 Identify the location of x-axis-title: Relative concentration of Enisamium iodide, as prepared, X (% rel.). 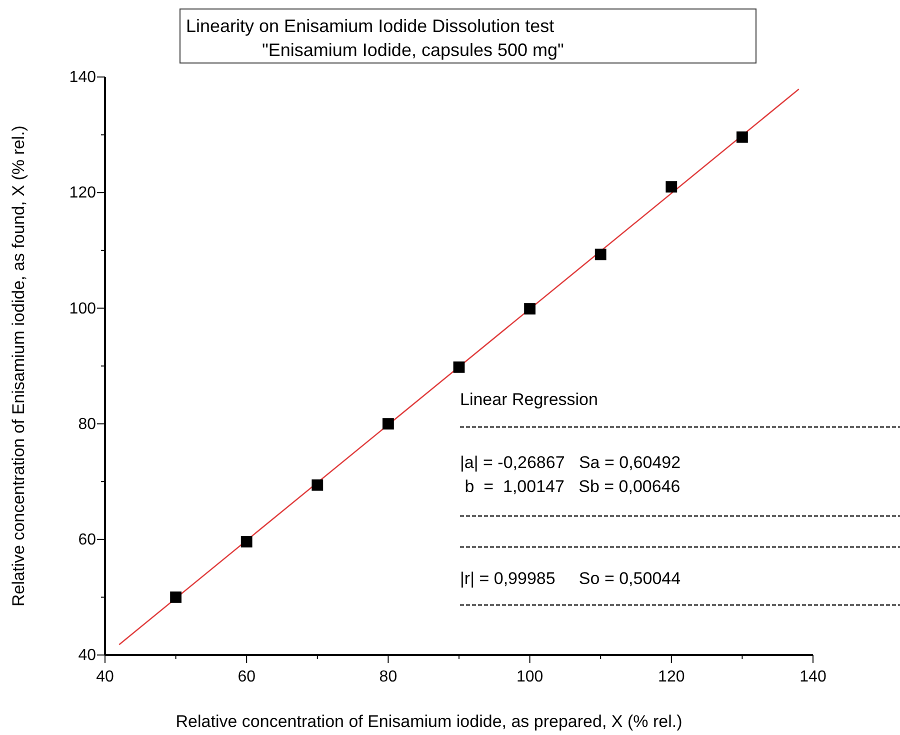
(429, 721).